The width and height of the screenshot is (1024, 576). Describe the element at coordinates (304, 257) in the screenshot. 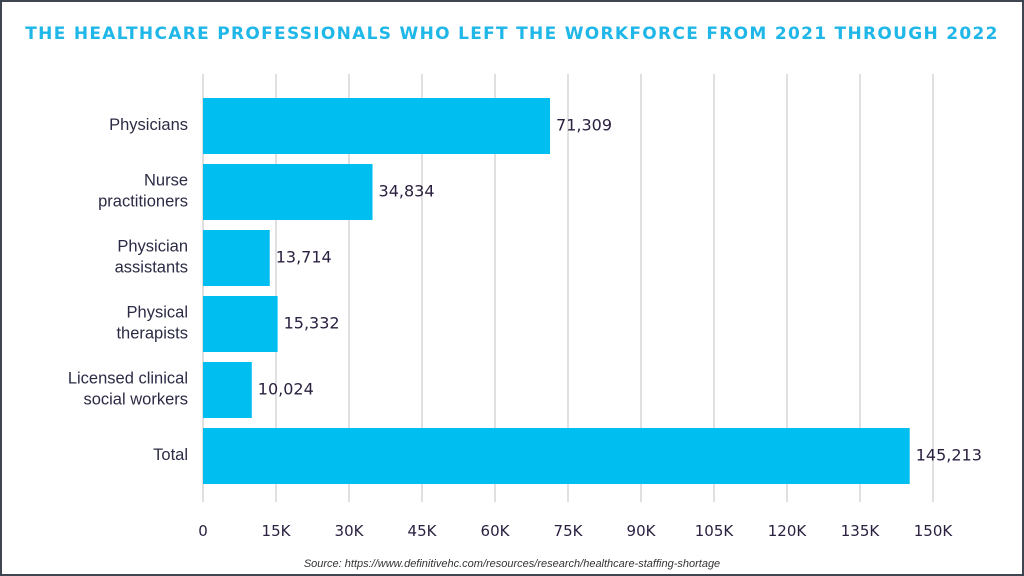

I see `value-label: 13,714` at that location.